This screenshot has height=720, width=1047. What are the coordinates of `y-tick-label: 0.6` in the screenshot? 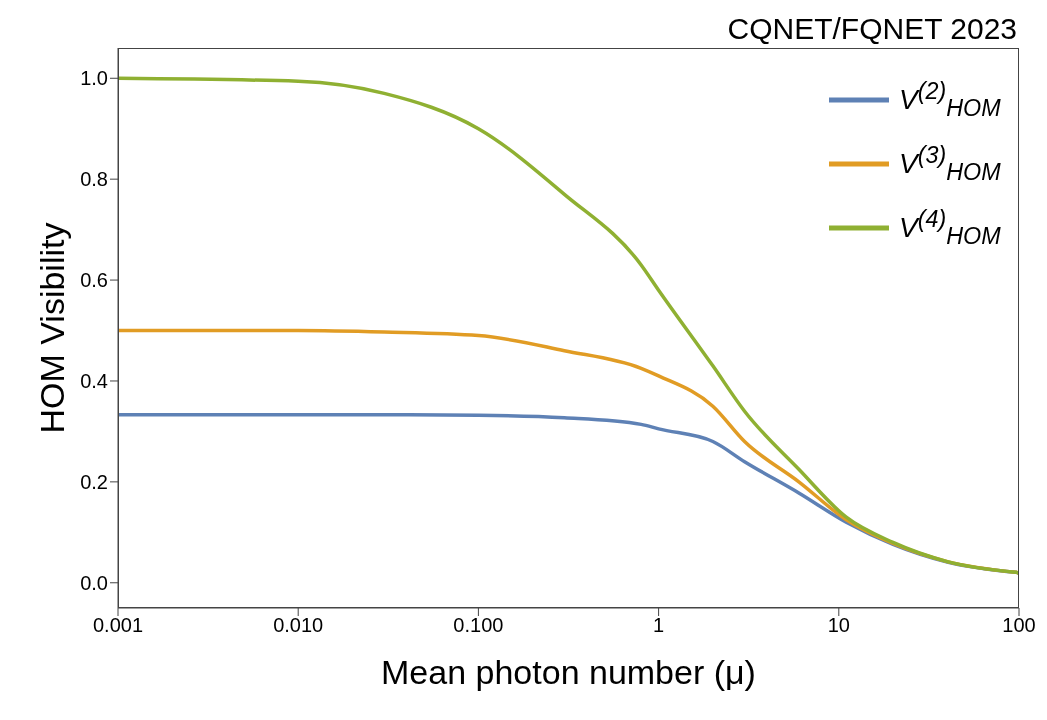 It's located at (94, 280).